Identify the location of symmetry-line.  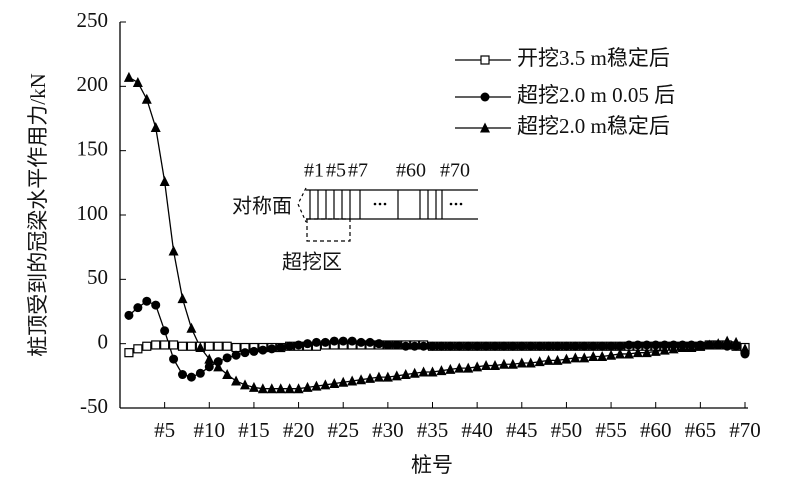
(302, 205).